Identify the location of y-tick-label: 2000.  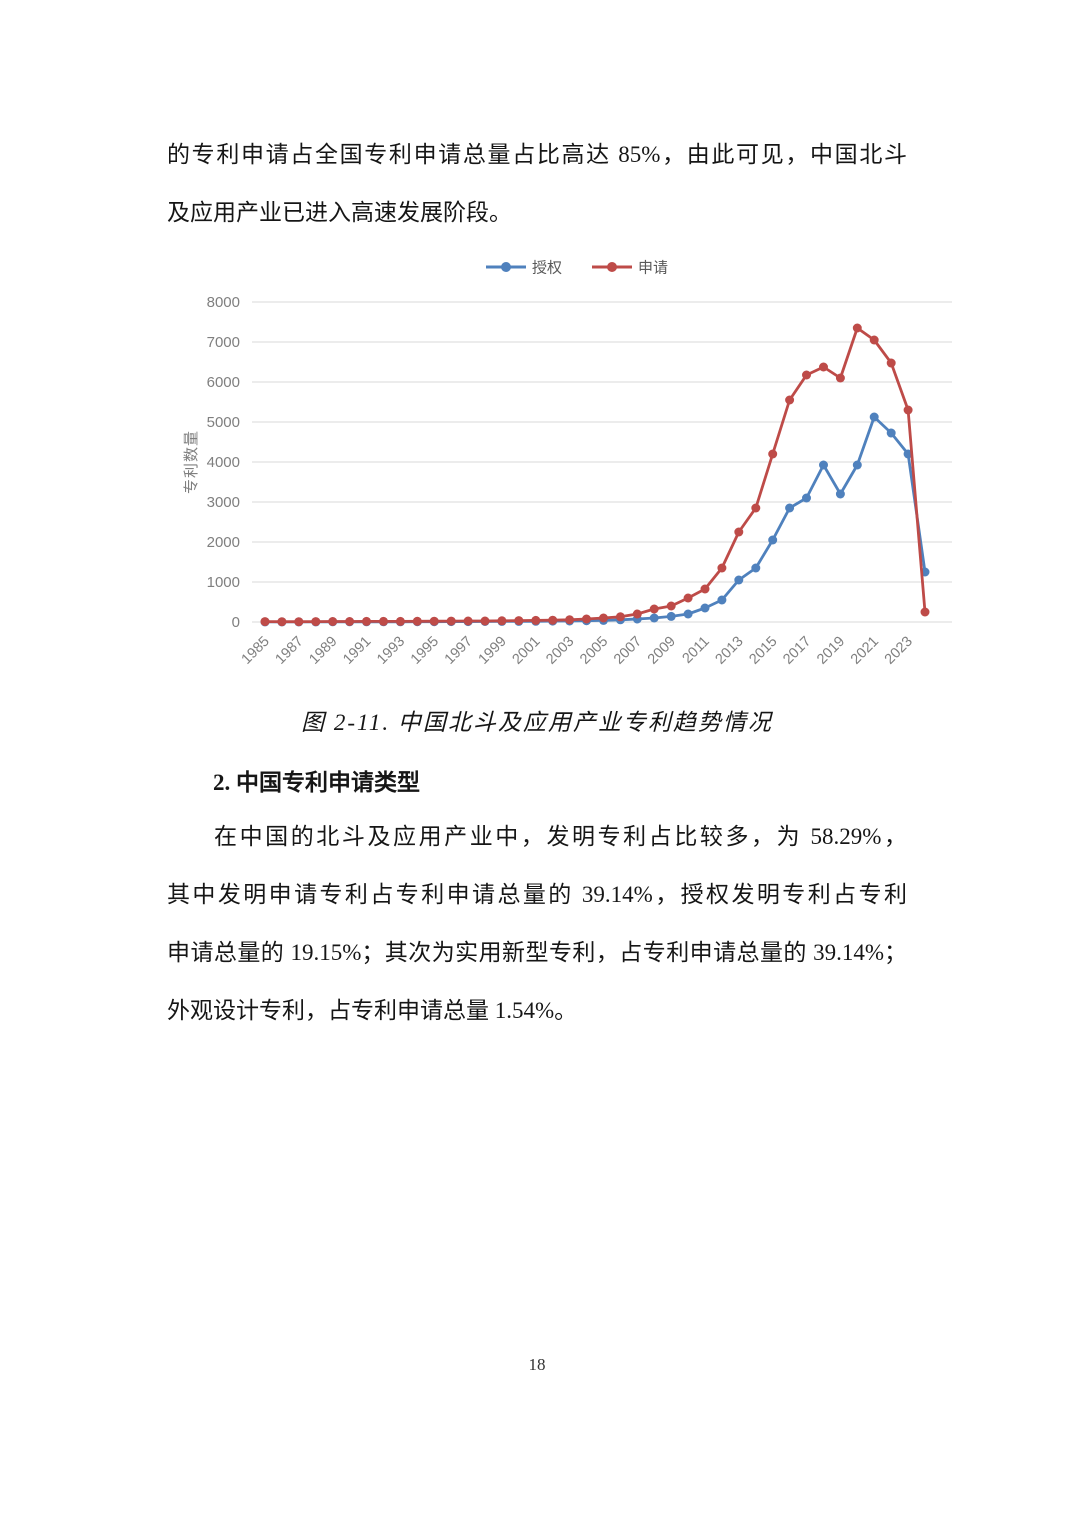
(223, 542).